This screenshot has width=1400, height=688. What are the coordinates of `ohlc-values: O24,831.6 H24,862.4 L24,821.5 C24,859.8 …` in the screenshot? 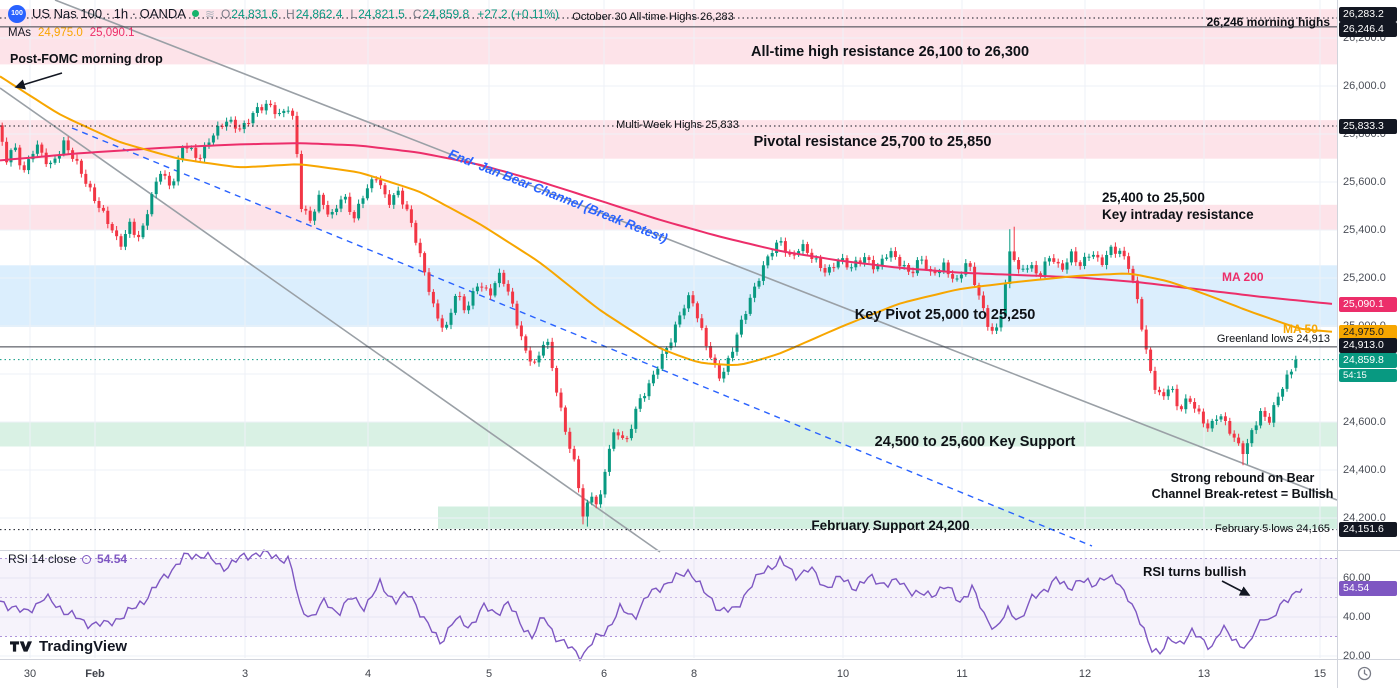 It's located at (390, 14).